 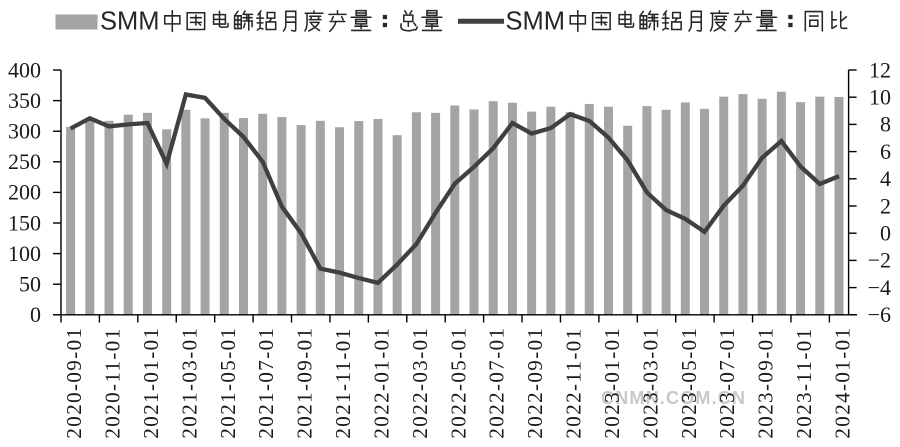 What do you see at coordinates (24, 100) in the screenshot?
I see `svg-text: 350` at bounding box center [24, 100].